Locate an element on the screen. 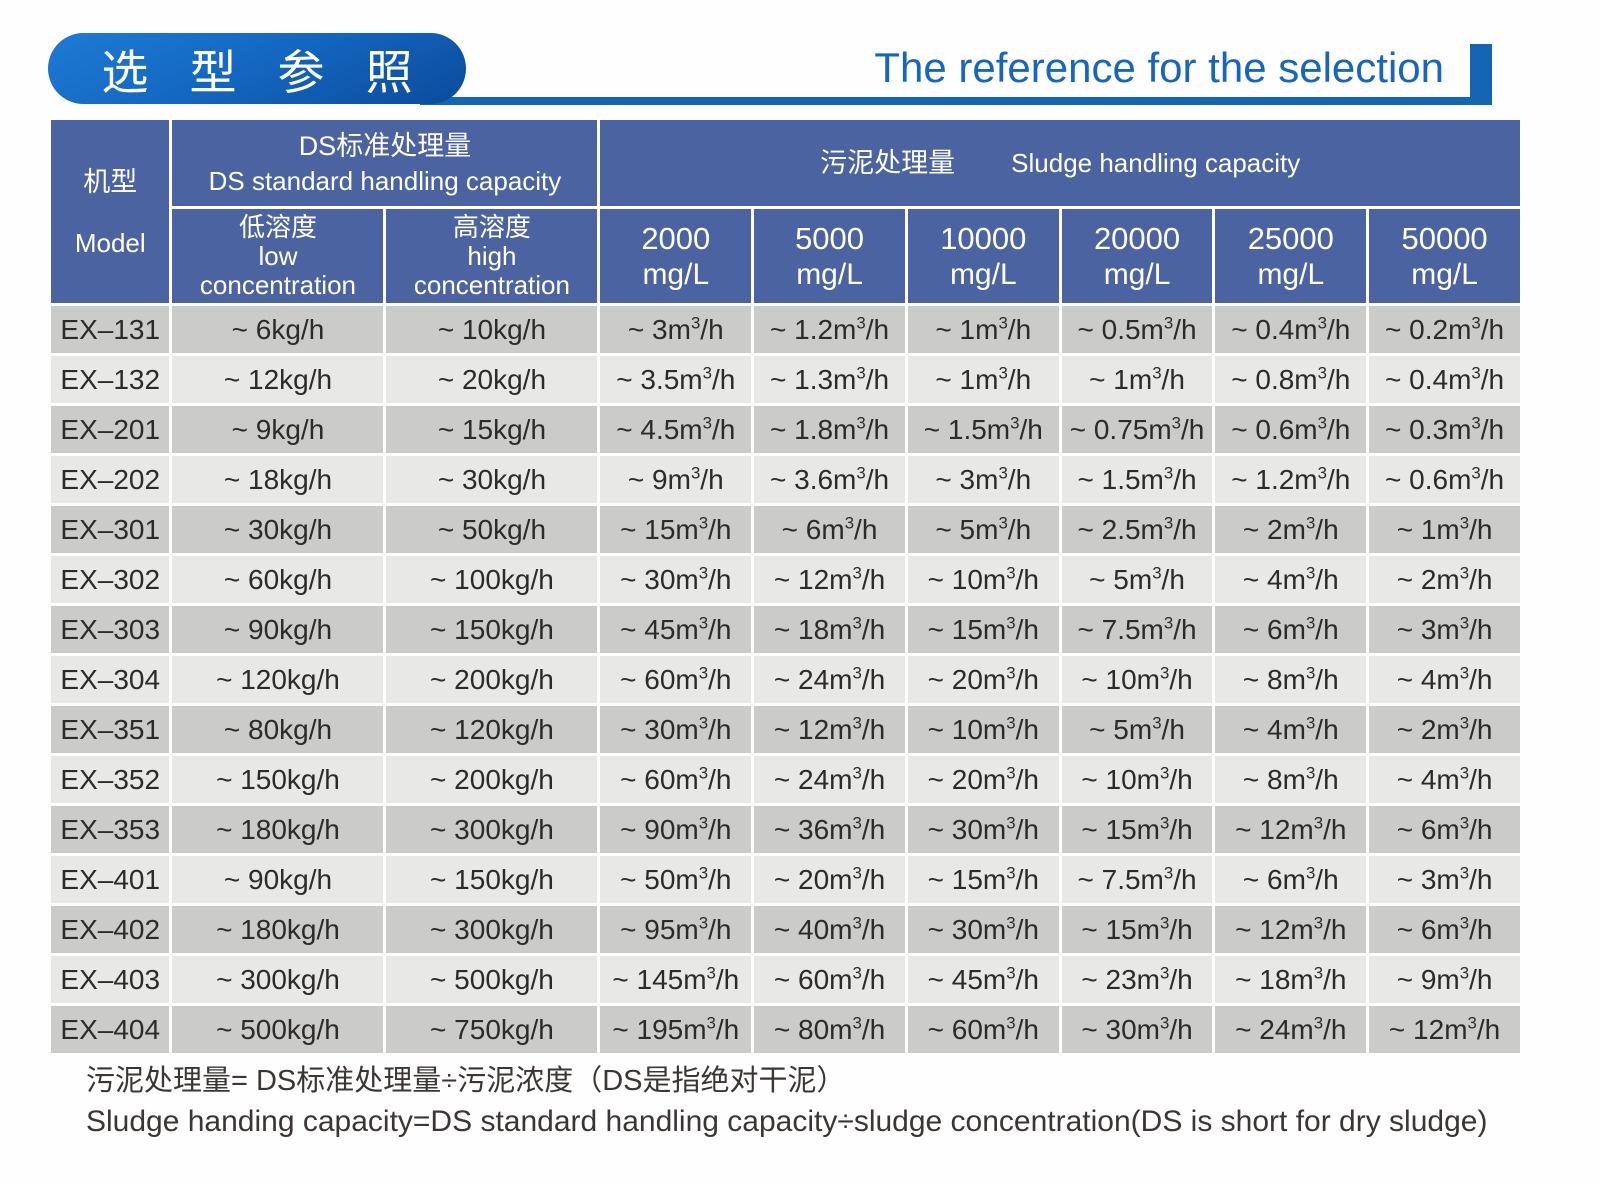 Image resolution: width=1600 pixels, height=1183 pixels. capacity-cell: ~ 90kg/h is located at coordinates (278, 879).